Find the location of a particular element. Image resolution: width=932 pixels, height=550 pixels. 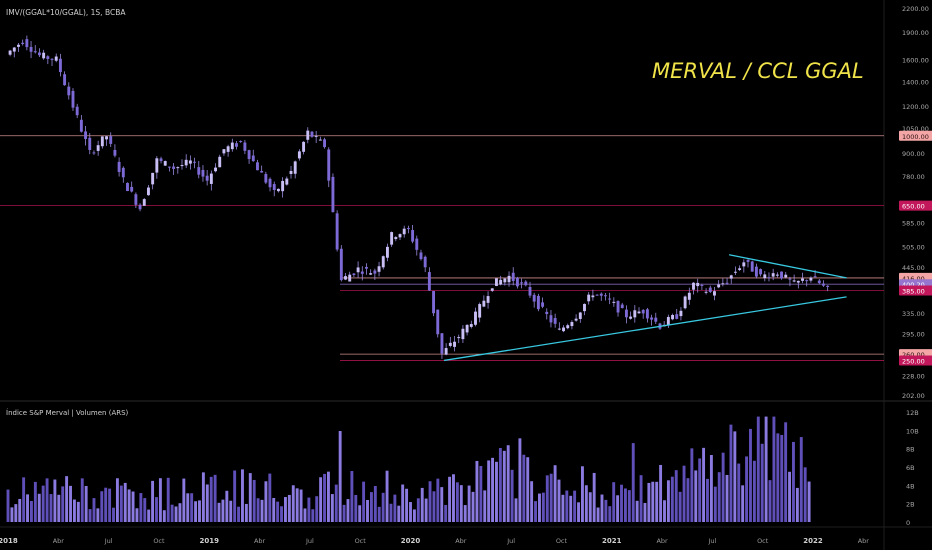

price-marker-label: 250.00 is located at coordinates (913, 361).